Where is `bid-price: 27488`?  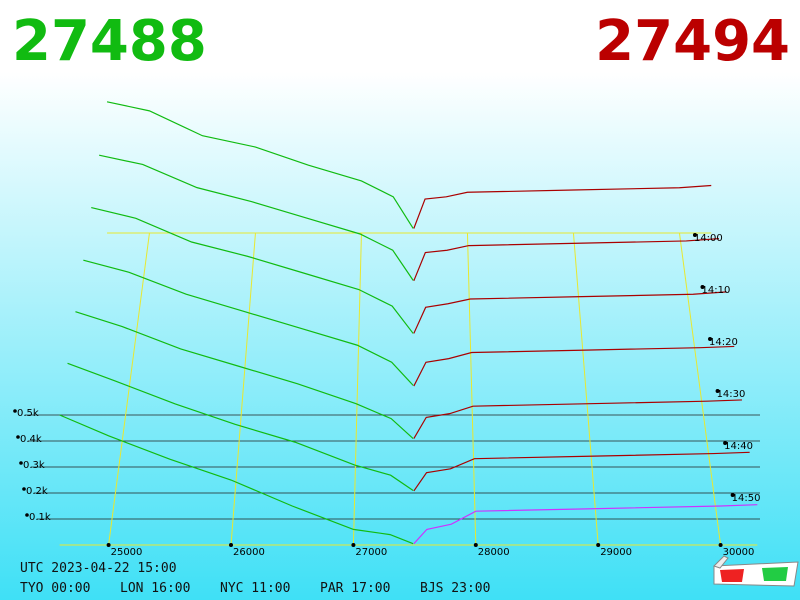 bid-price: 27488 is located at coordinates (109, 41).